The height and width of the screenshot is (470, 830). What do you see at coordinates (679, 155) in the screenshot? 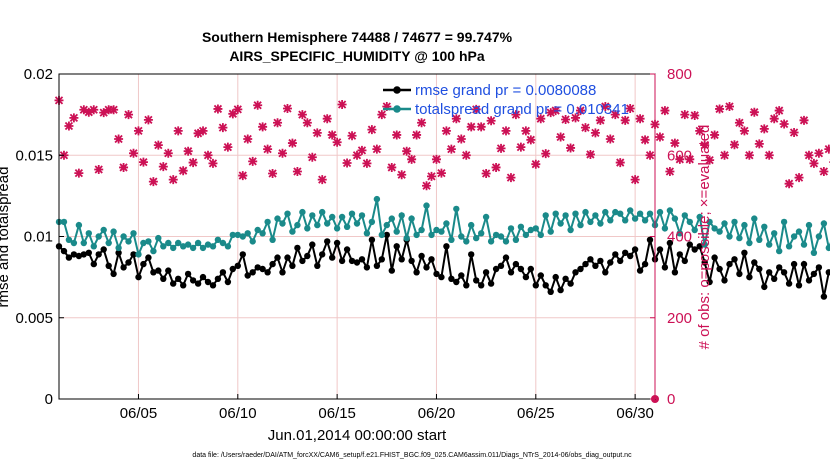
I see `y-right-tick-label: 600` at bounding box center [679, 155].